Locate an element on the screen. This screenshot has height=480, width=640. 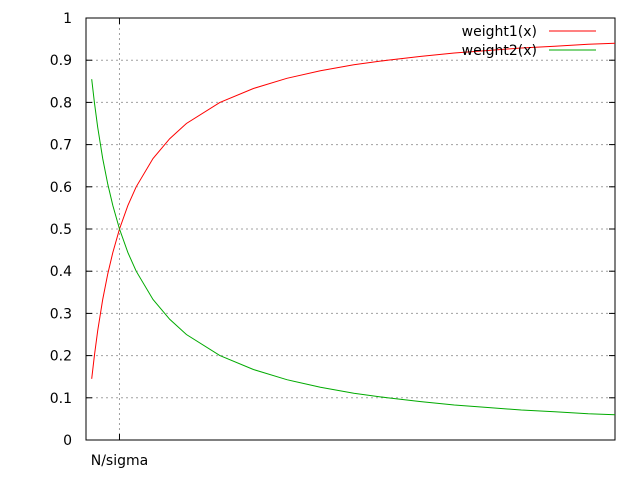
y-tick-label: 1 is located at coordinates (67, 19).